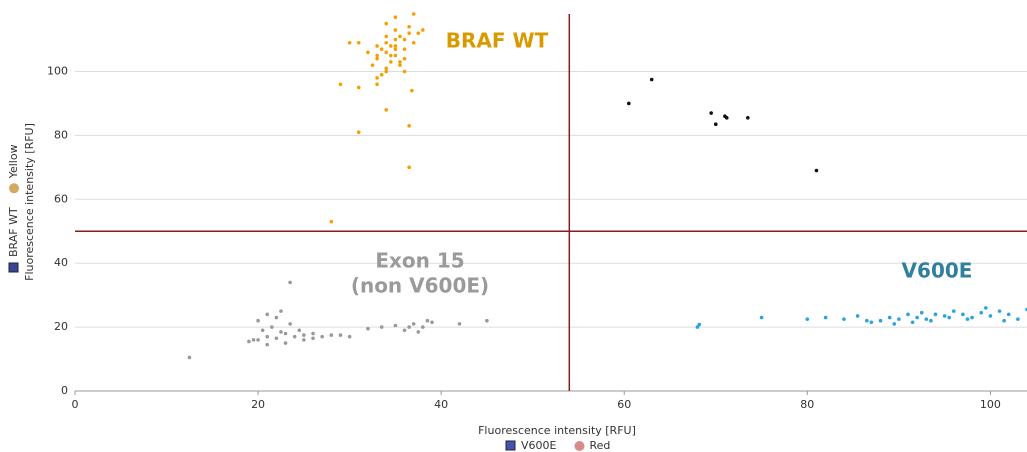  What do you see at coordinates (64, 390) in the screenshot?
I see `y-tick-label: 0` at bounding box center [64, 390].